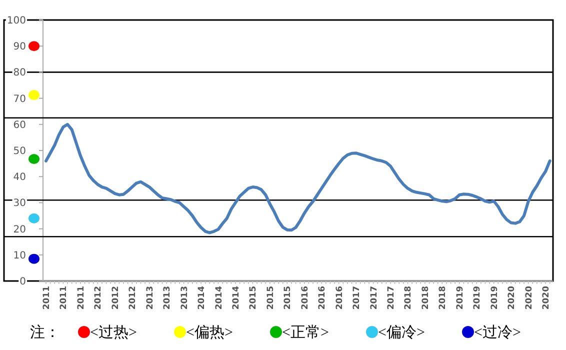 The width and height of the screenshot is (566, 350). What do you see at coordinates (19, 178) in the screenshot?
I see `y-tick-label: 40` at bounding box center [19, 178].